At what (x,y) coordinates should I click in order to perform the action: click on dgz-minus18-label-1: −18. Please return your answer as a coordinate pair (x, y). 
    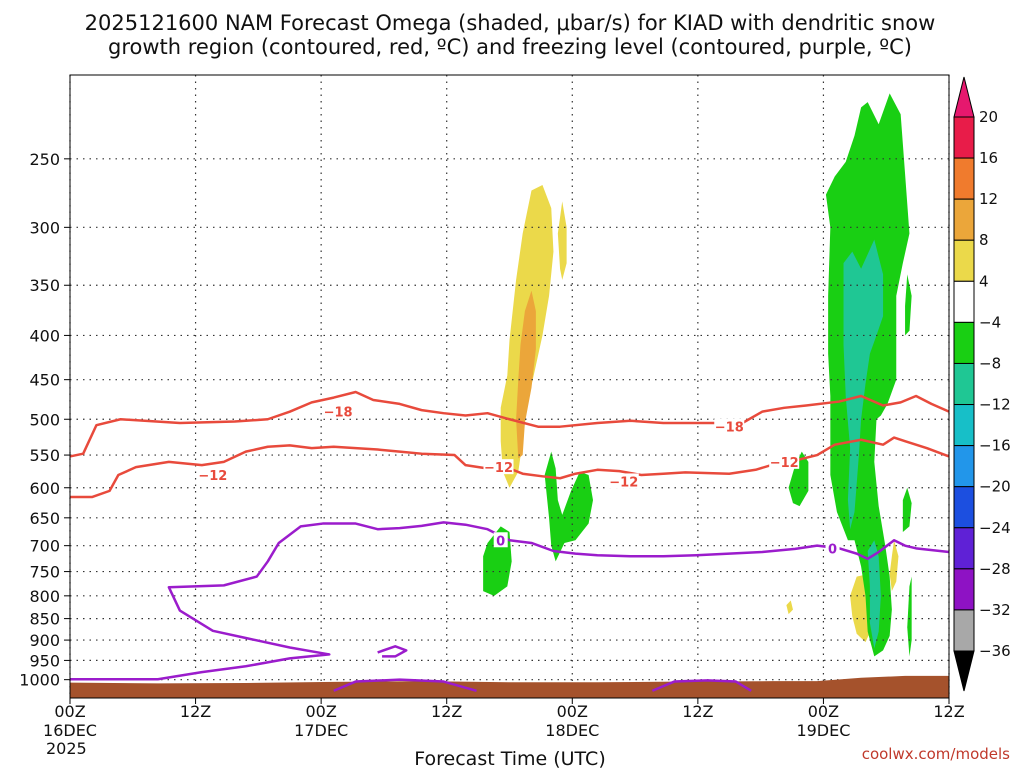
    Looking at the image, I should click on (729, 428).